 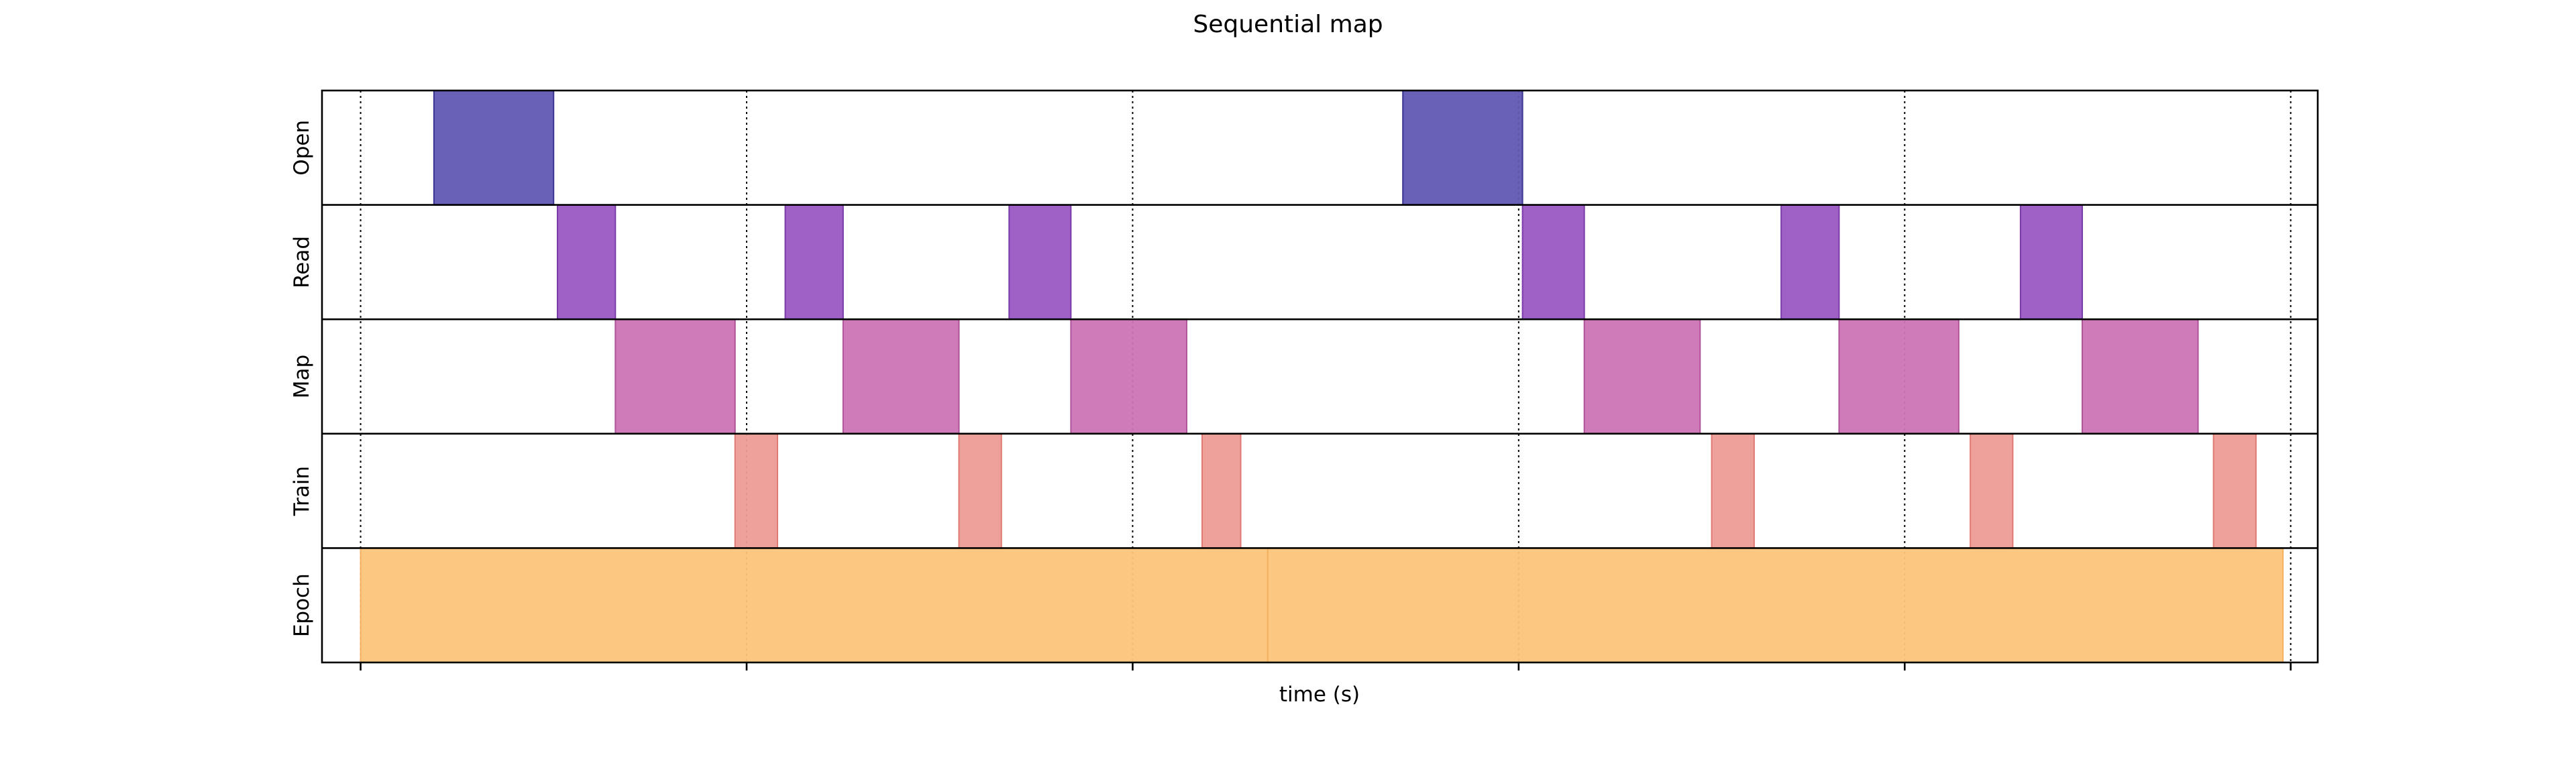 I want to click on row-label-open: Open, so click(x=302, y=148).